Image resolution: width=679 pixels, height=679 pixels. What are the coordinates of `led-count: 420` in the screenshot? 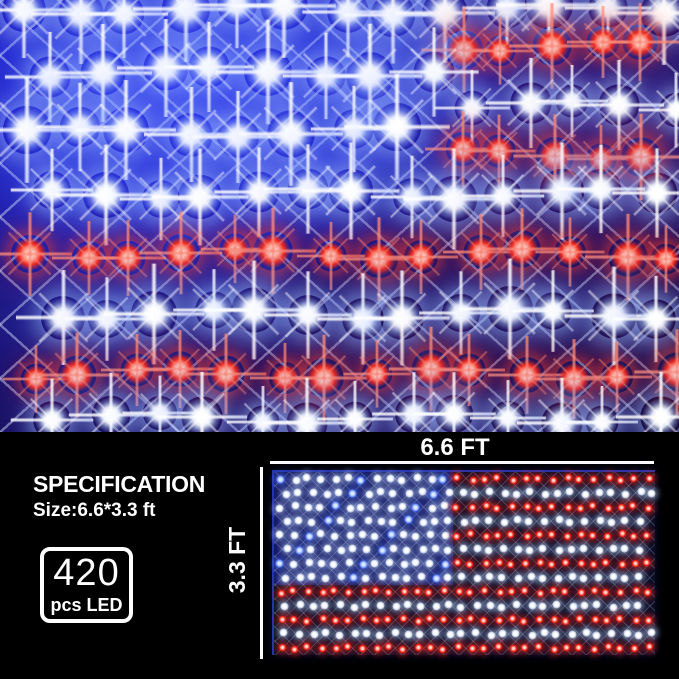 It's located at (86, 573).